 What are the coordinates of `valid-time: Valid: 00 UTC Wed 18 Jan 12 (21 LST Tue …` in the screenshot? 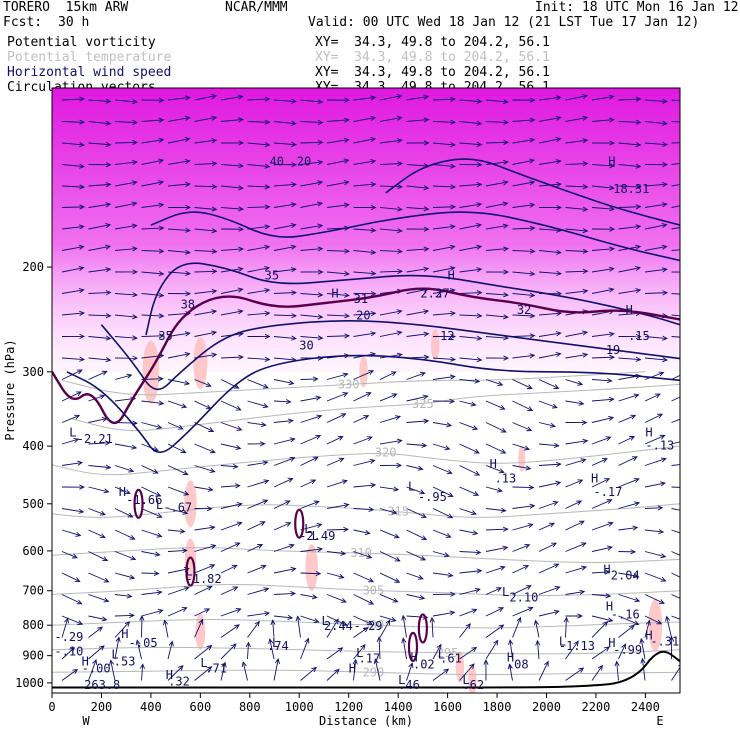 It's located at (504, 22).